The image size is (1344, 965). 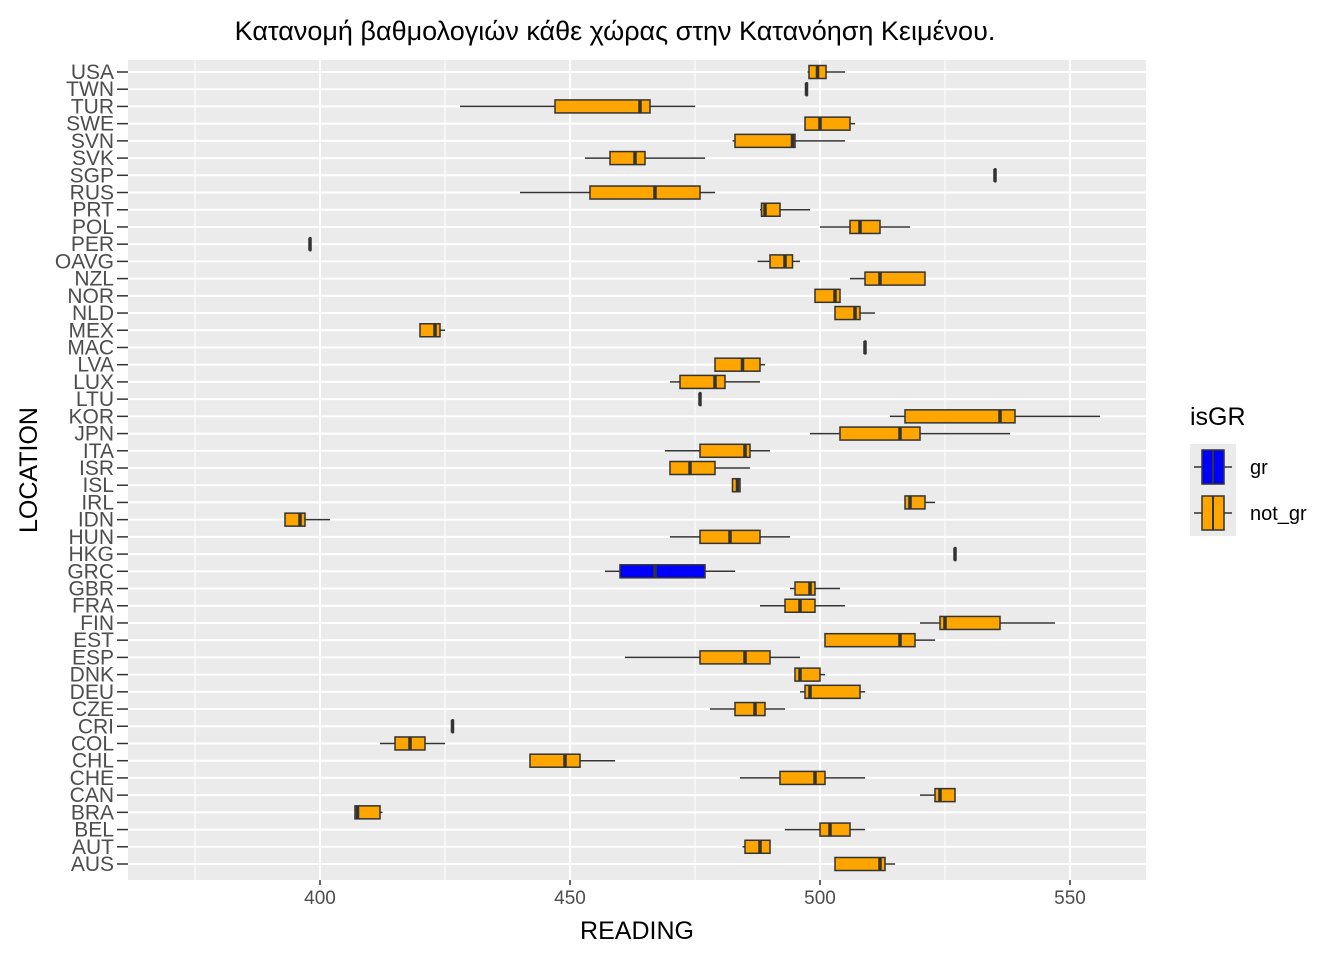 What do you see at coordinates (695, 894) in the screenshot?
I see `x-axis-labels: 400 450 500 550` at bounding box center [695, 894].